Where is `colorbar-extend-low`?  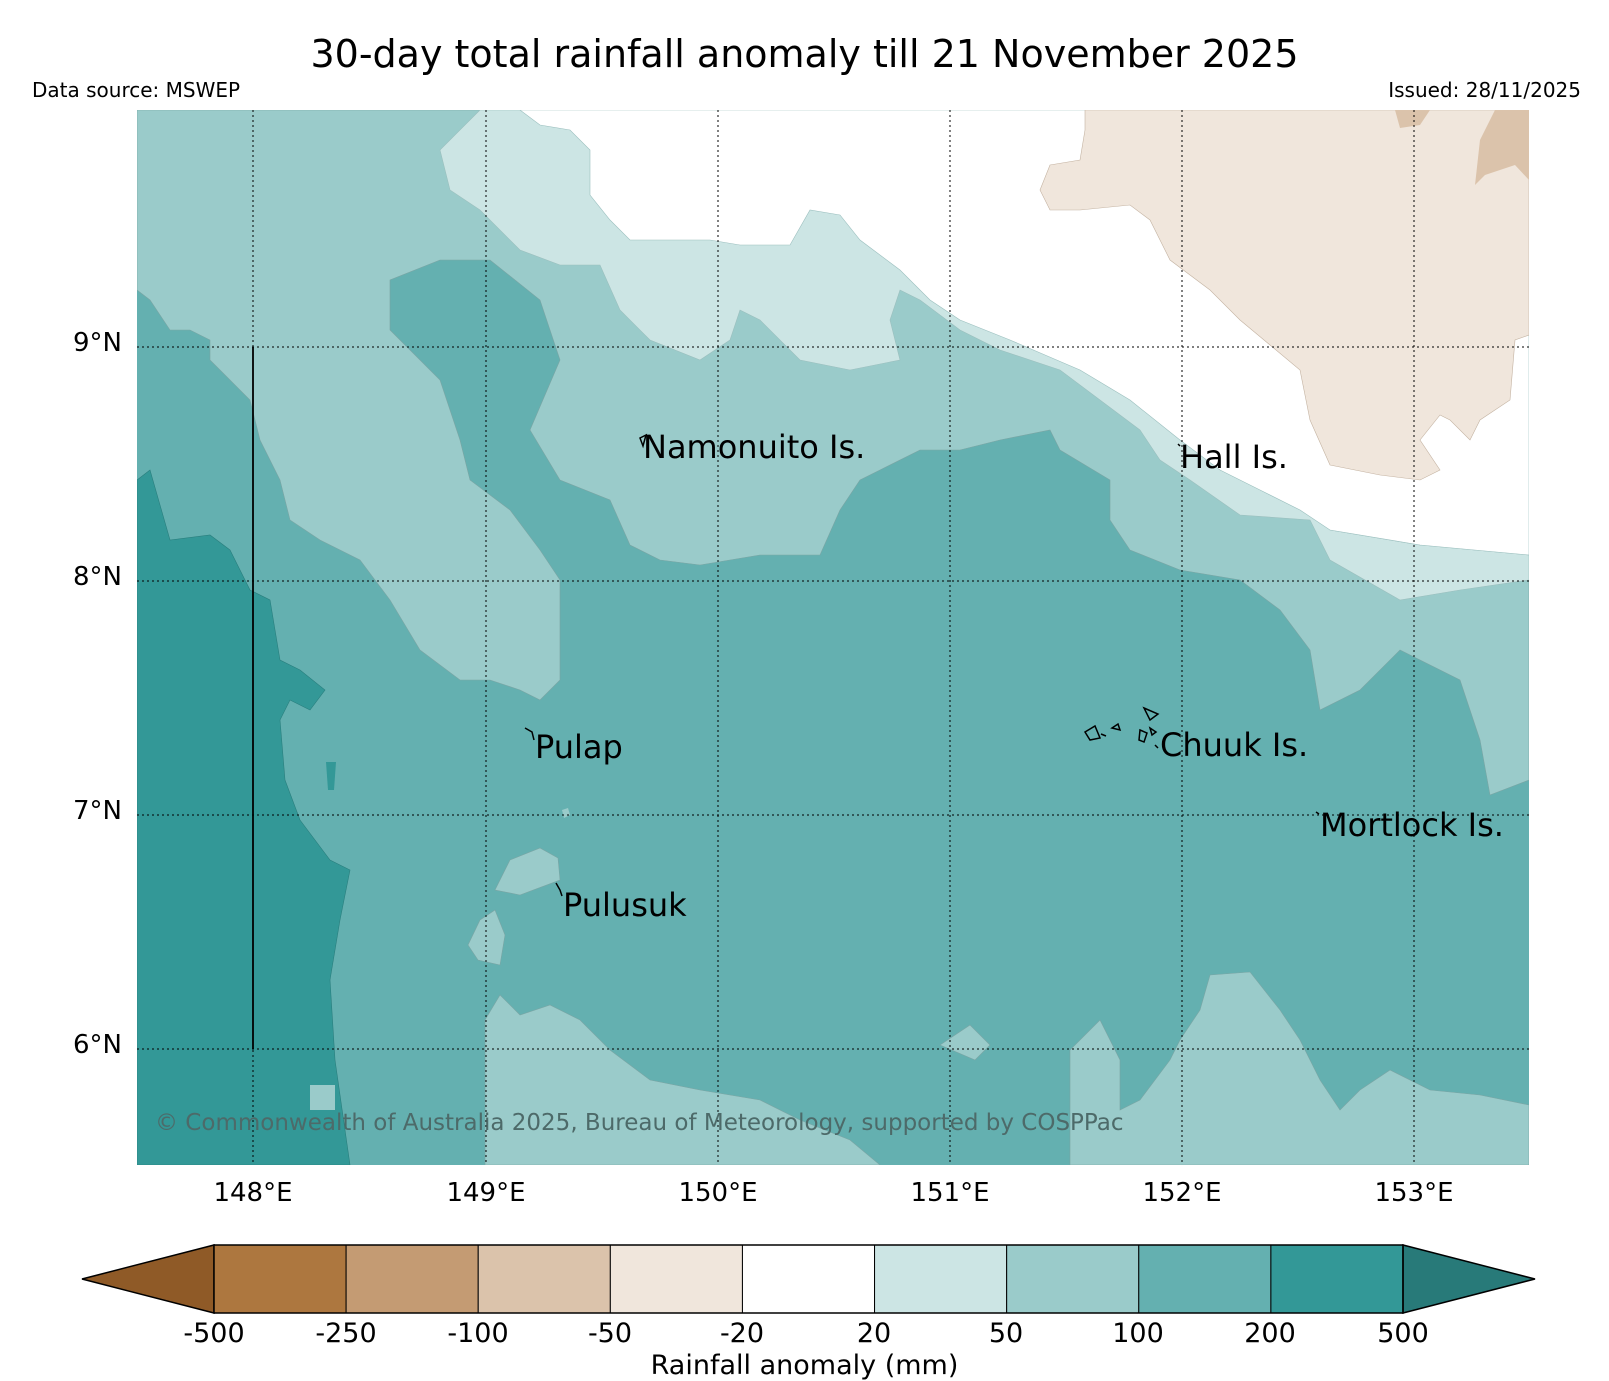 colorbar-extend-low is located at coordinates (148, 1279).